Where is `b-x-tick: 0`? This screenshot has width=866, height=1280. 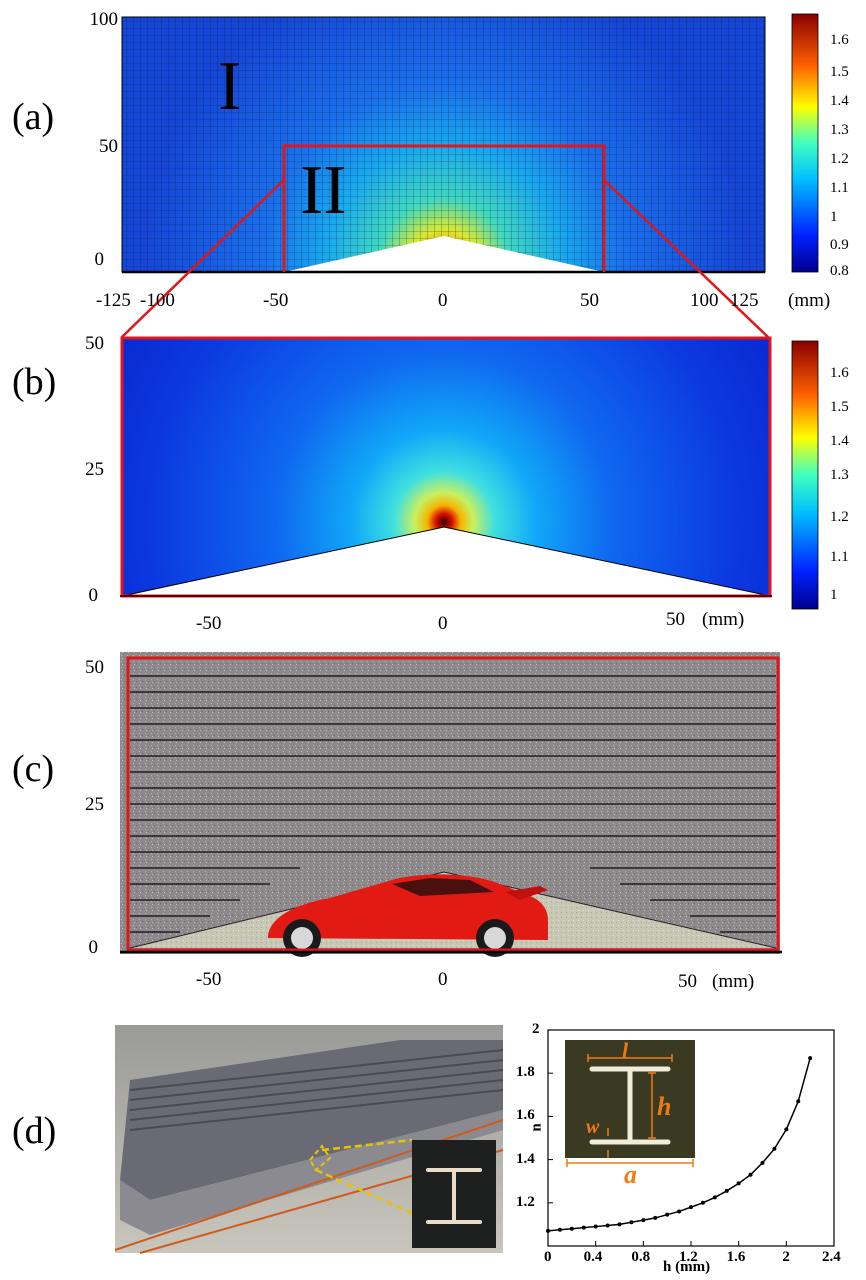 b-x-tick: 0 is located at coordinates (443, 623).